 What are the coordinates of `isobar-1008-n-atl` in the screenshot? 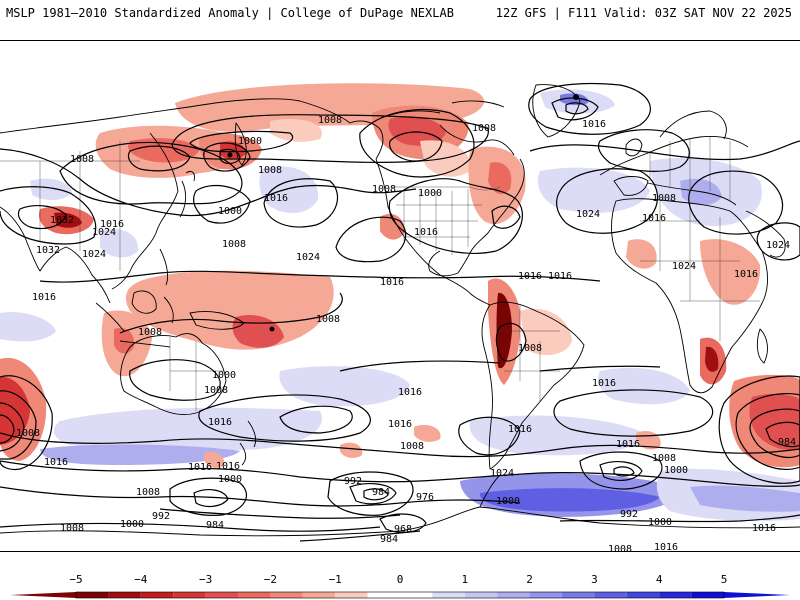 It's located at (417, 143).